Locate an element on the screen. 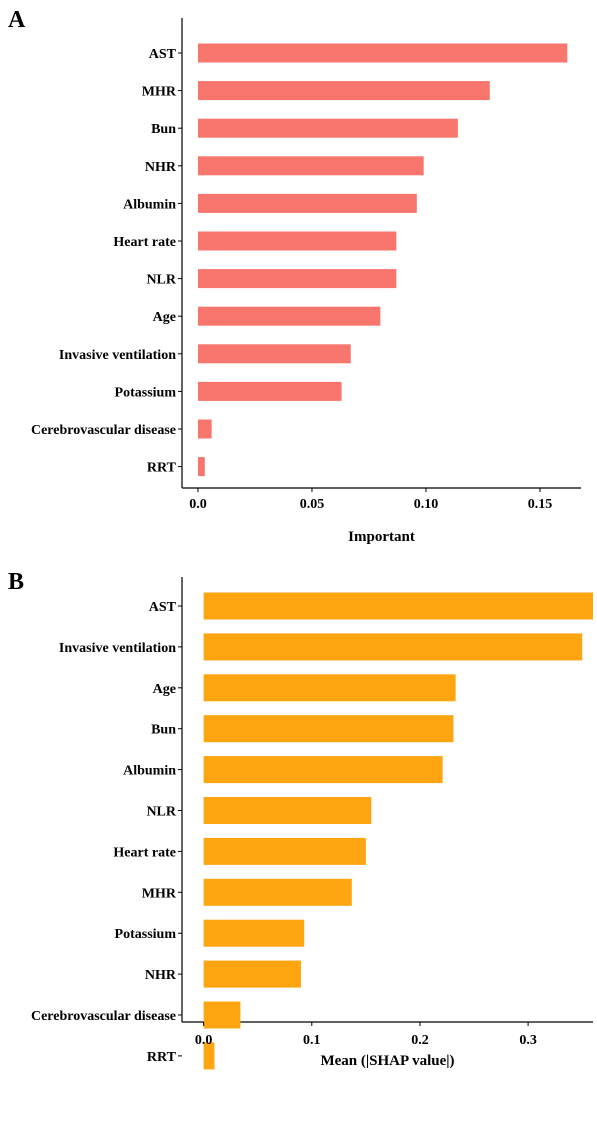 This screenshot has height=1128, width=597. panel-b-letter: B is located at coordinates (16, 582).